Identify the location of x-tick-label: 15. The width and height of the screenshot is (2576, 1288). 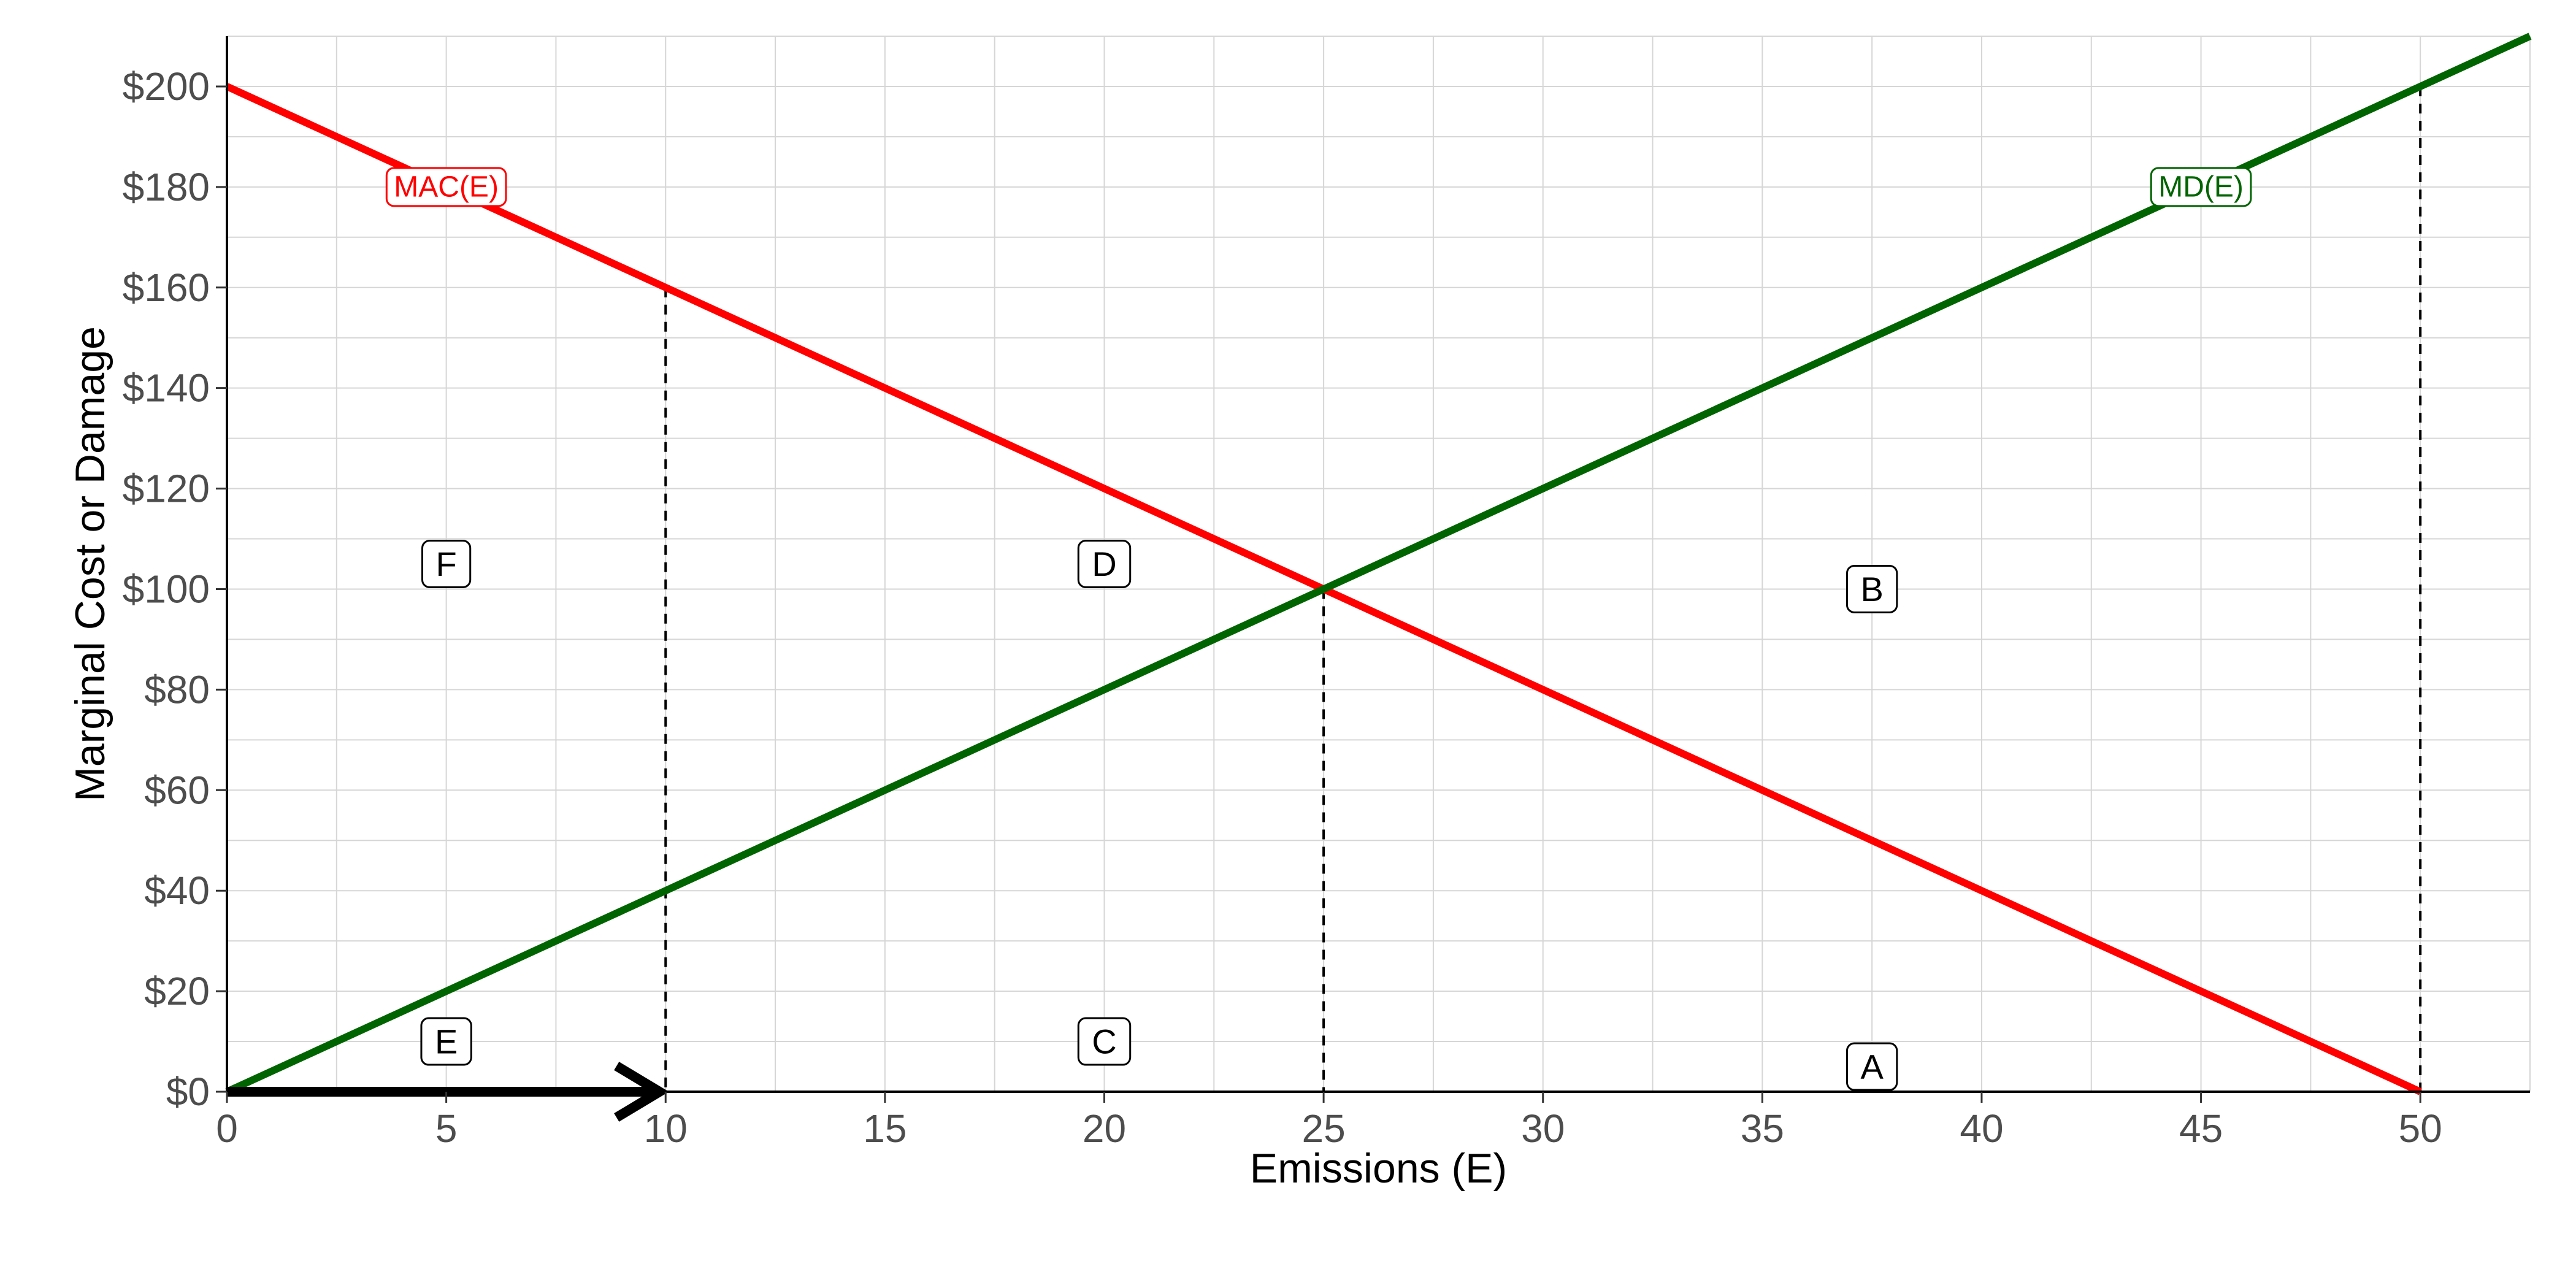
(885, 1128).